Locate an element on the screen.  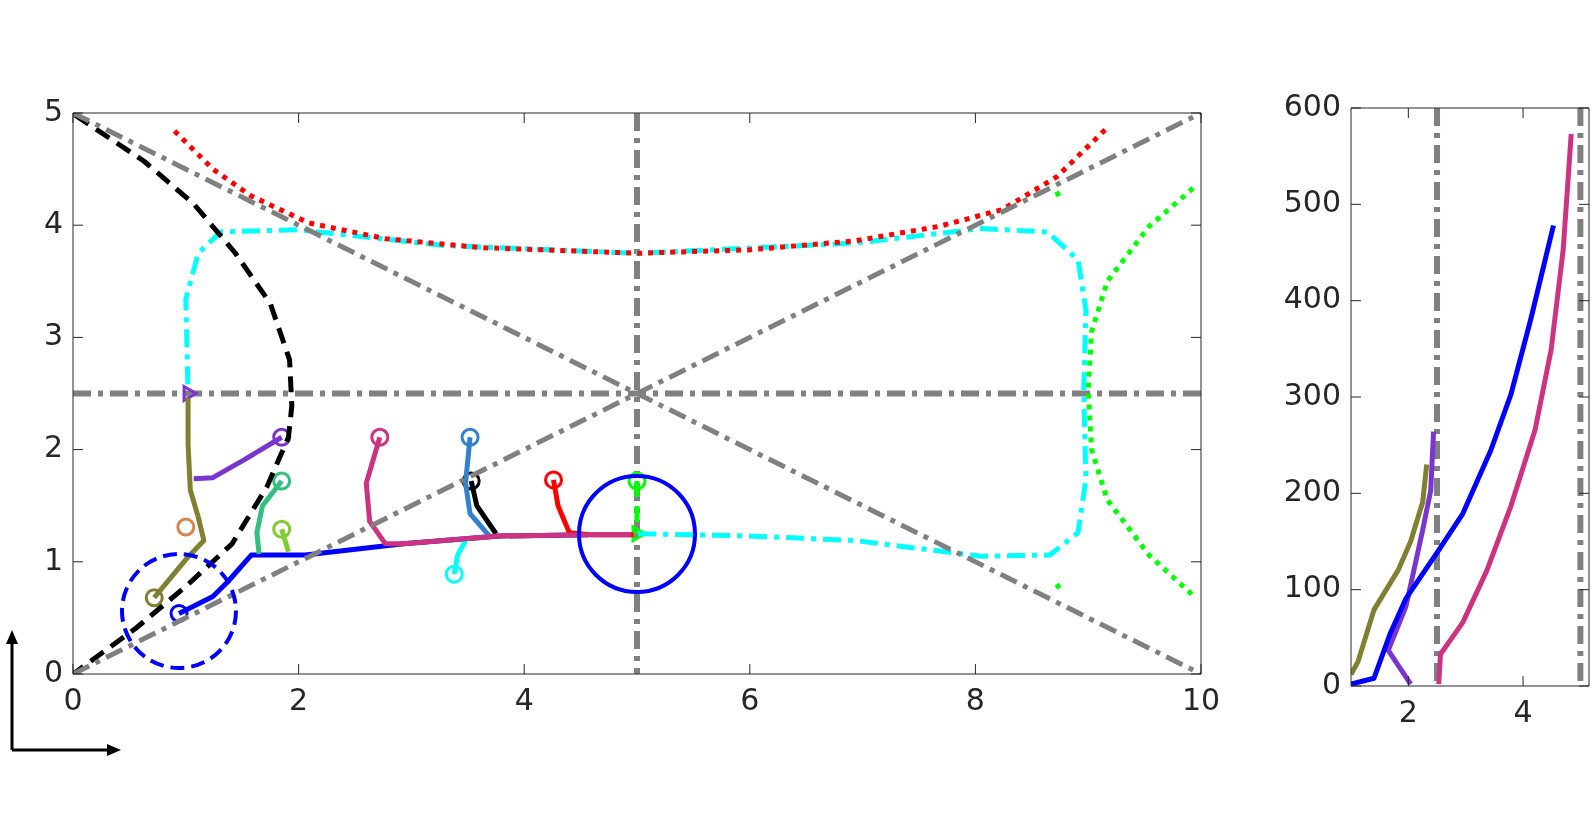
y-tick-label: 500 is located at coordinates (1312, 202).